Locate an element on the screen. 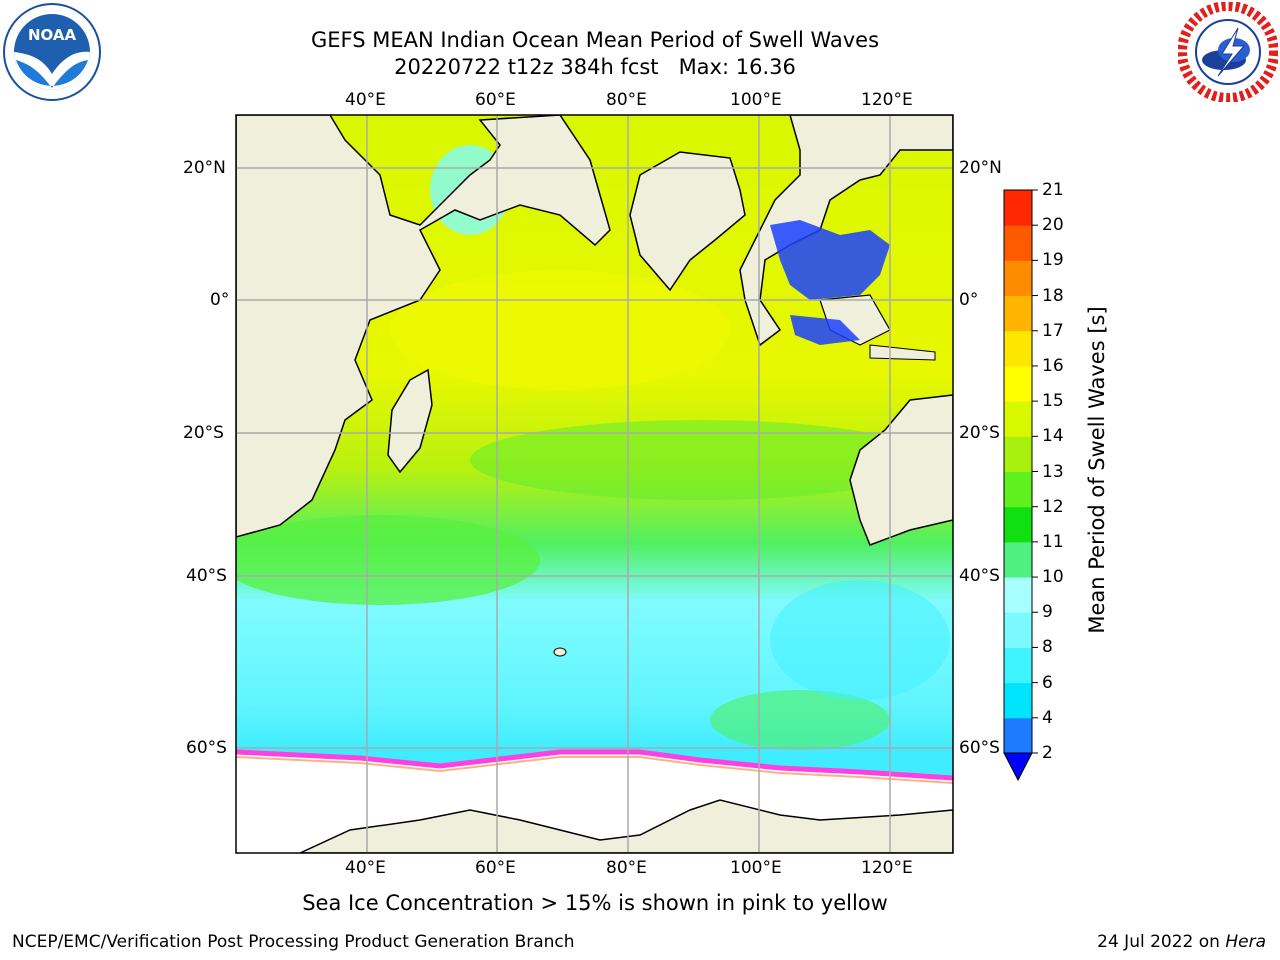  map-subtitle: 20220722 t12z 384h fcst Max: 16.36 is located at coordinates (595, 67).